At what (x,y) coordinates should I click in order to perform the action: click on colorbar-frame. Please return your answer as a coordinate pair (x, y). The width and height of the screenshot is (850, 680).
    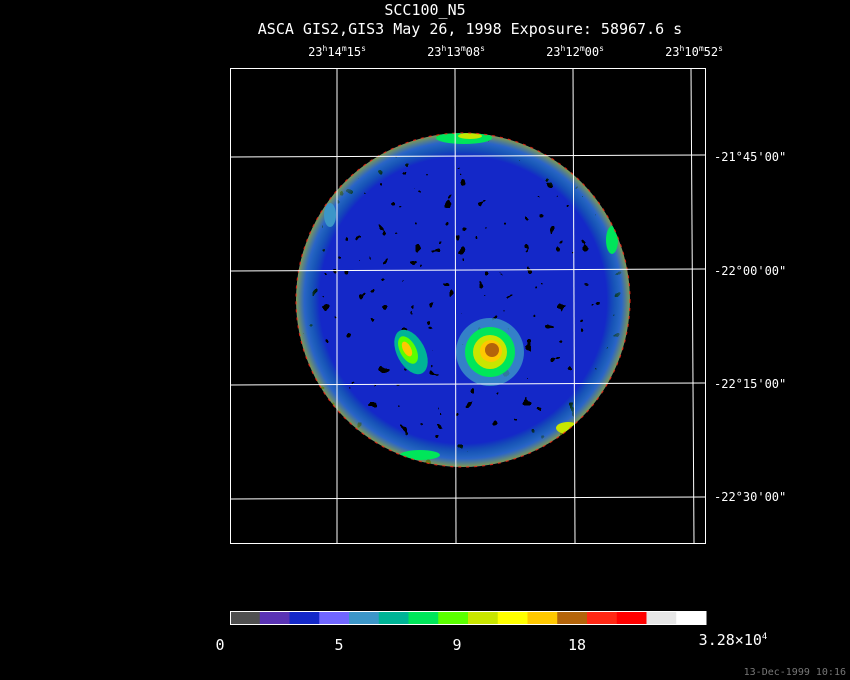
    Looking at the image, I should click on (468, 618).